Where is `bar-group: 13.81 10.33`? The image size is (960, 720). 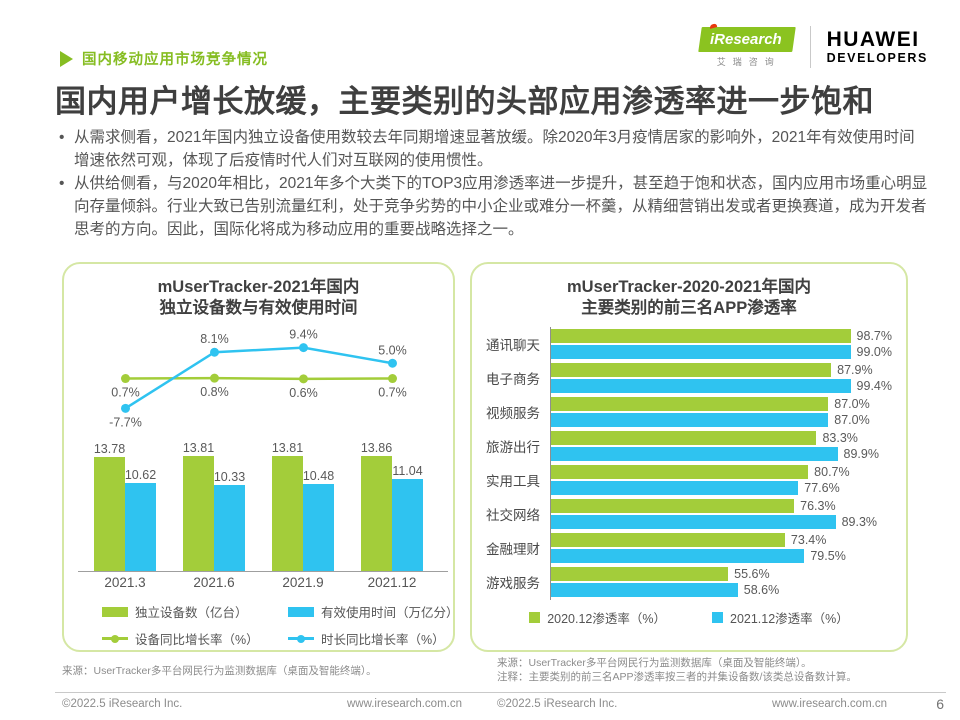
bar-group: 13.81 10.33 is located at coordinates (214, 505).